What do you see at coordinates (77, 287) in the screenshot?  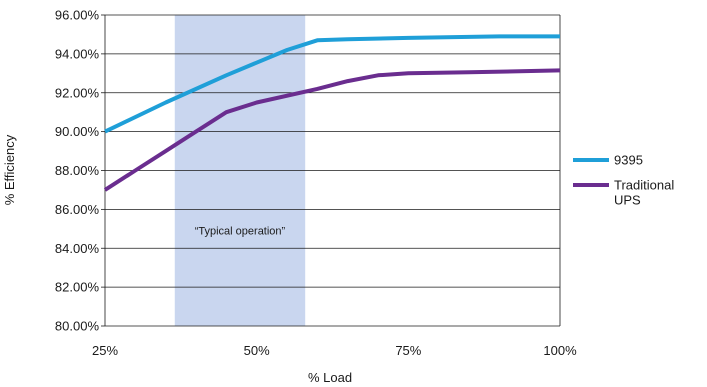 I see `y-tick-label: 82.00%` at bounding box center [77, 287].